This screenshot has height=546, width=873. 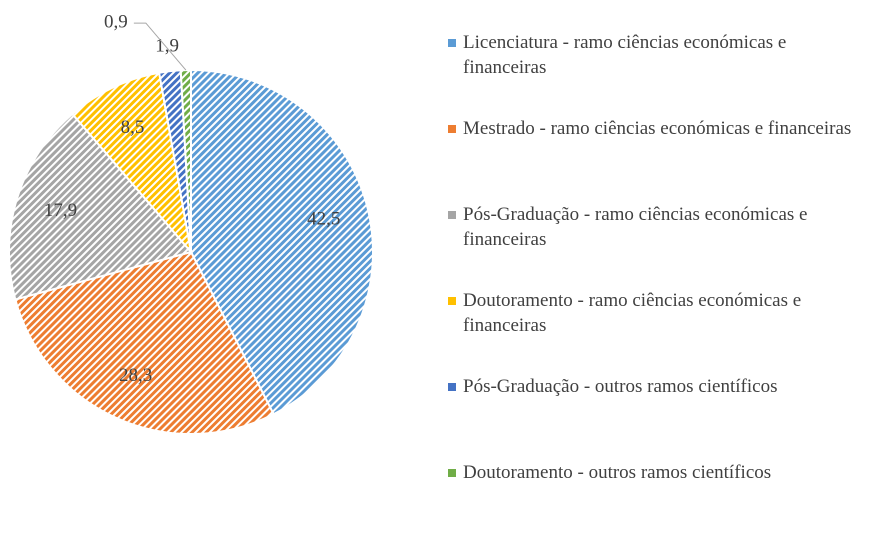 What do you see at coordinates (133, 127) in the screenshot?
I see `data-label: 8,5` at bounding box center [133, 127].